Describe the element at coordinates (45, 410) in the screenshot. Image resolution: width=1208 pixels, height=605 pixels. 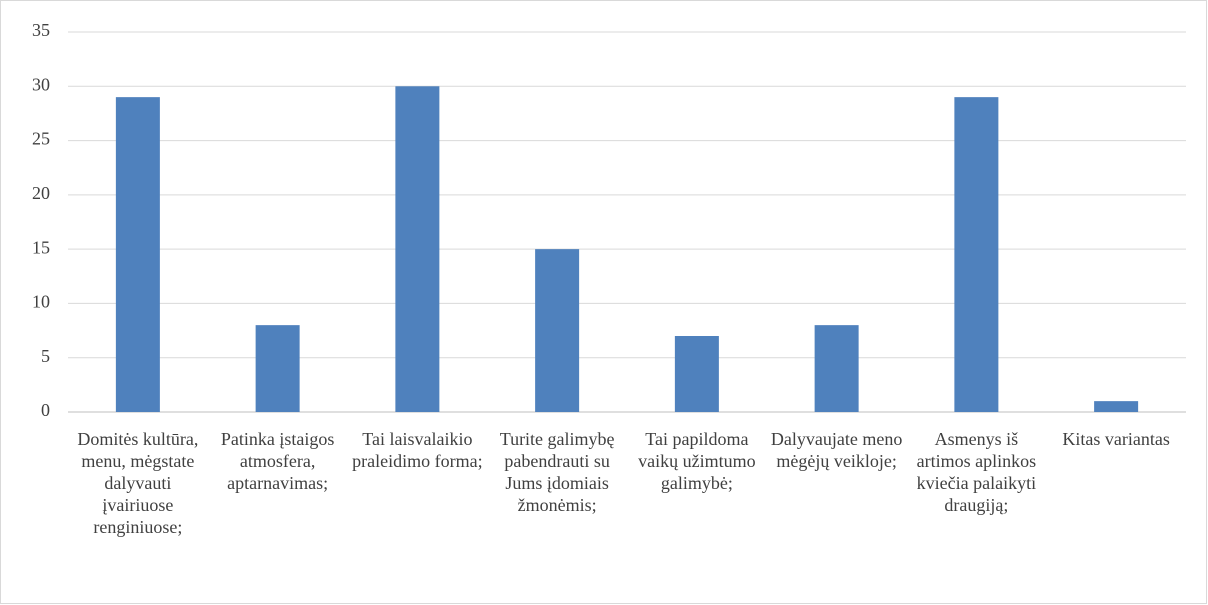
I see `y-tick-label: 0` at that location.